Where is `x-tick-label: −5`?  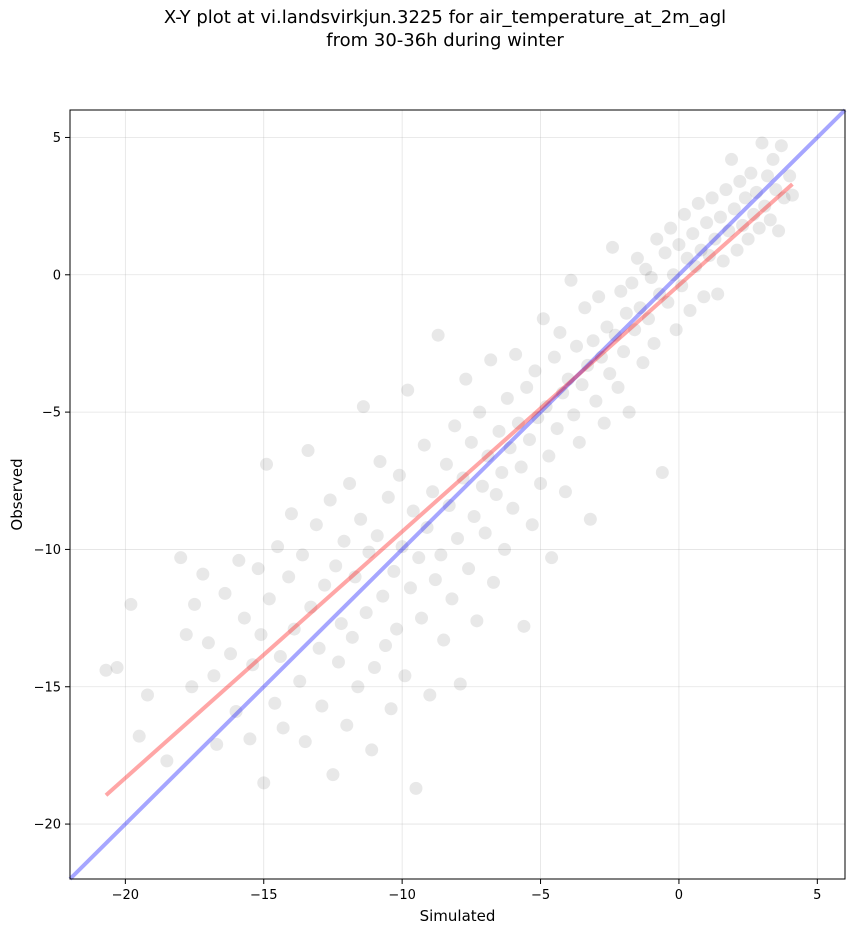 x-tick-label: −5 is located at coordinates (540, 895).